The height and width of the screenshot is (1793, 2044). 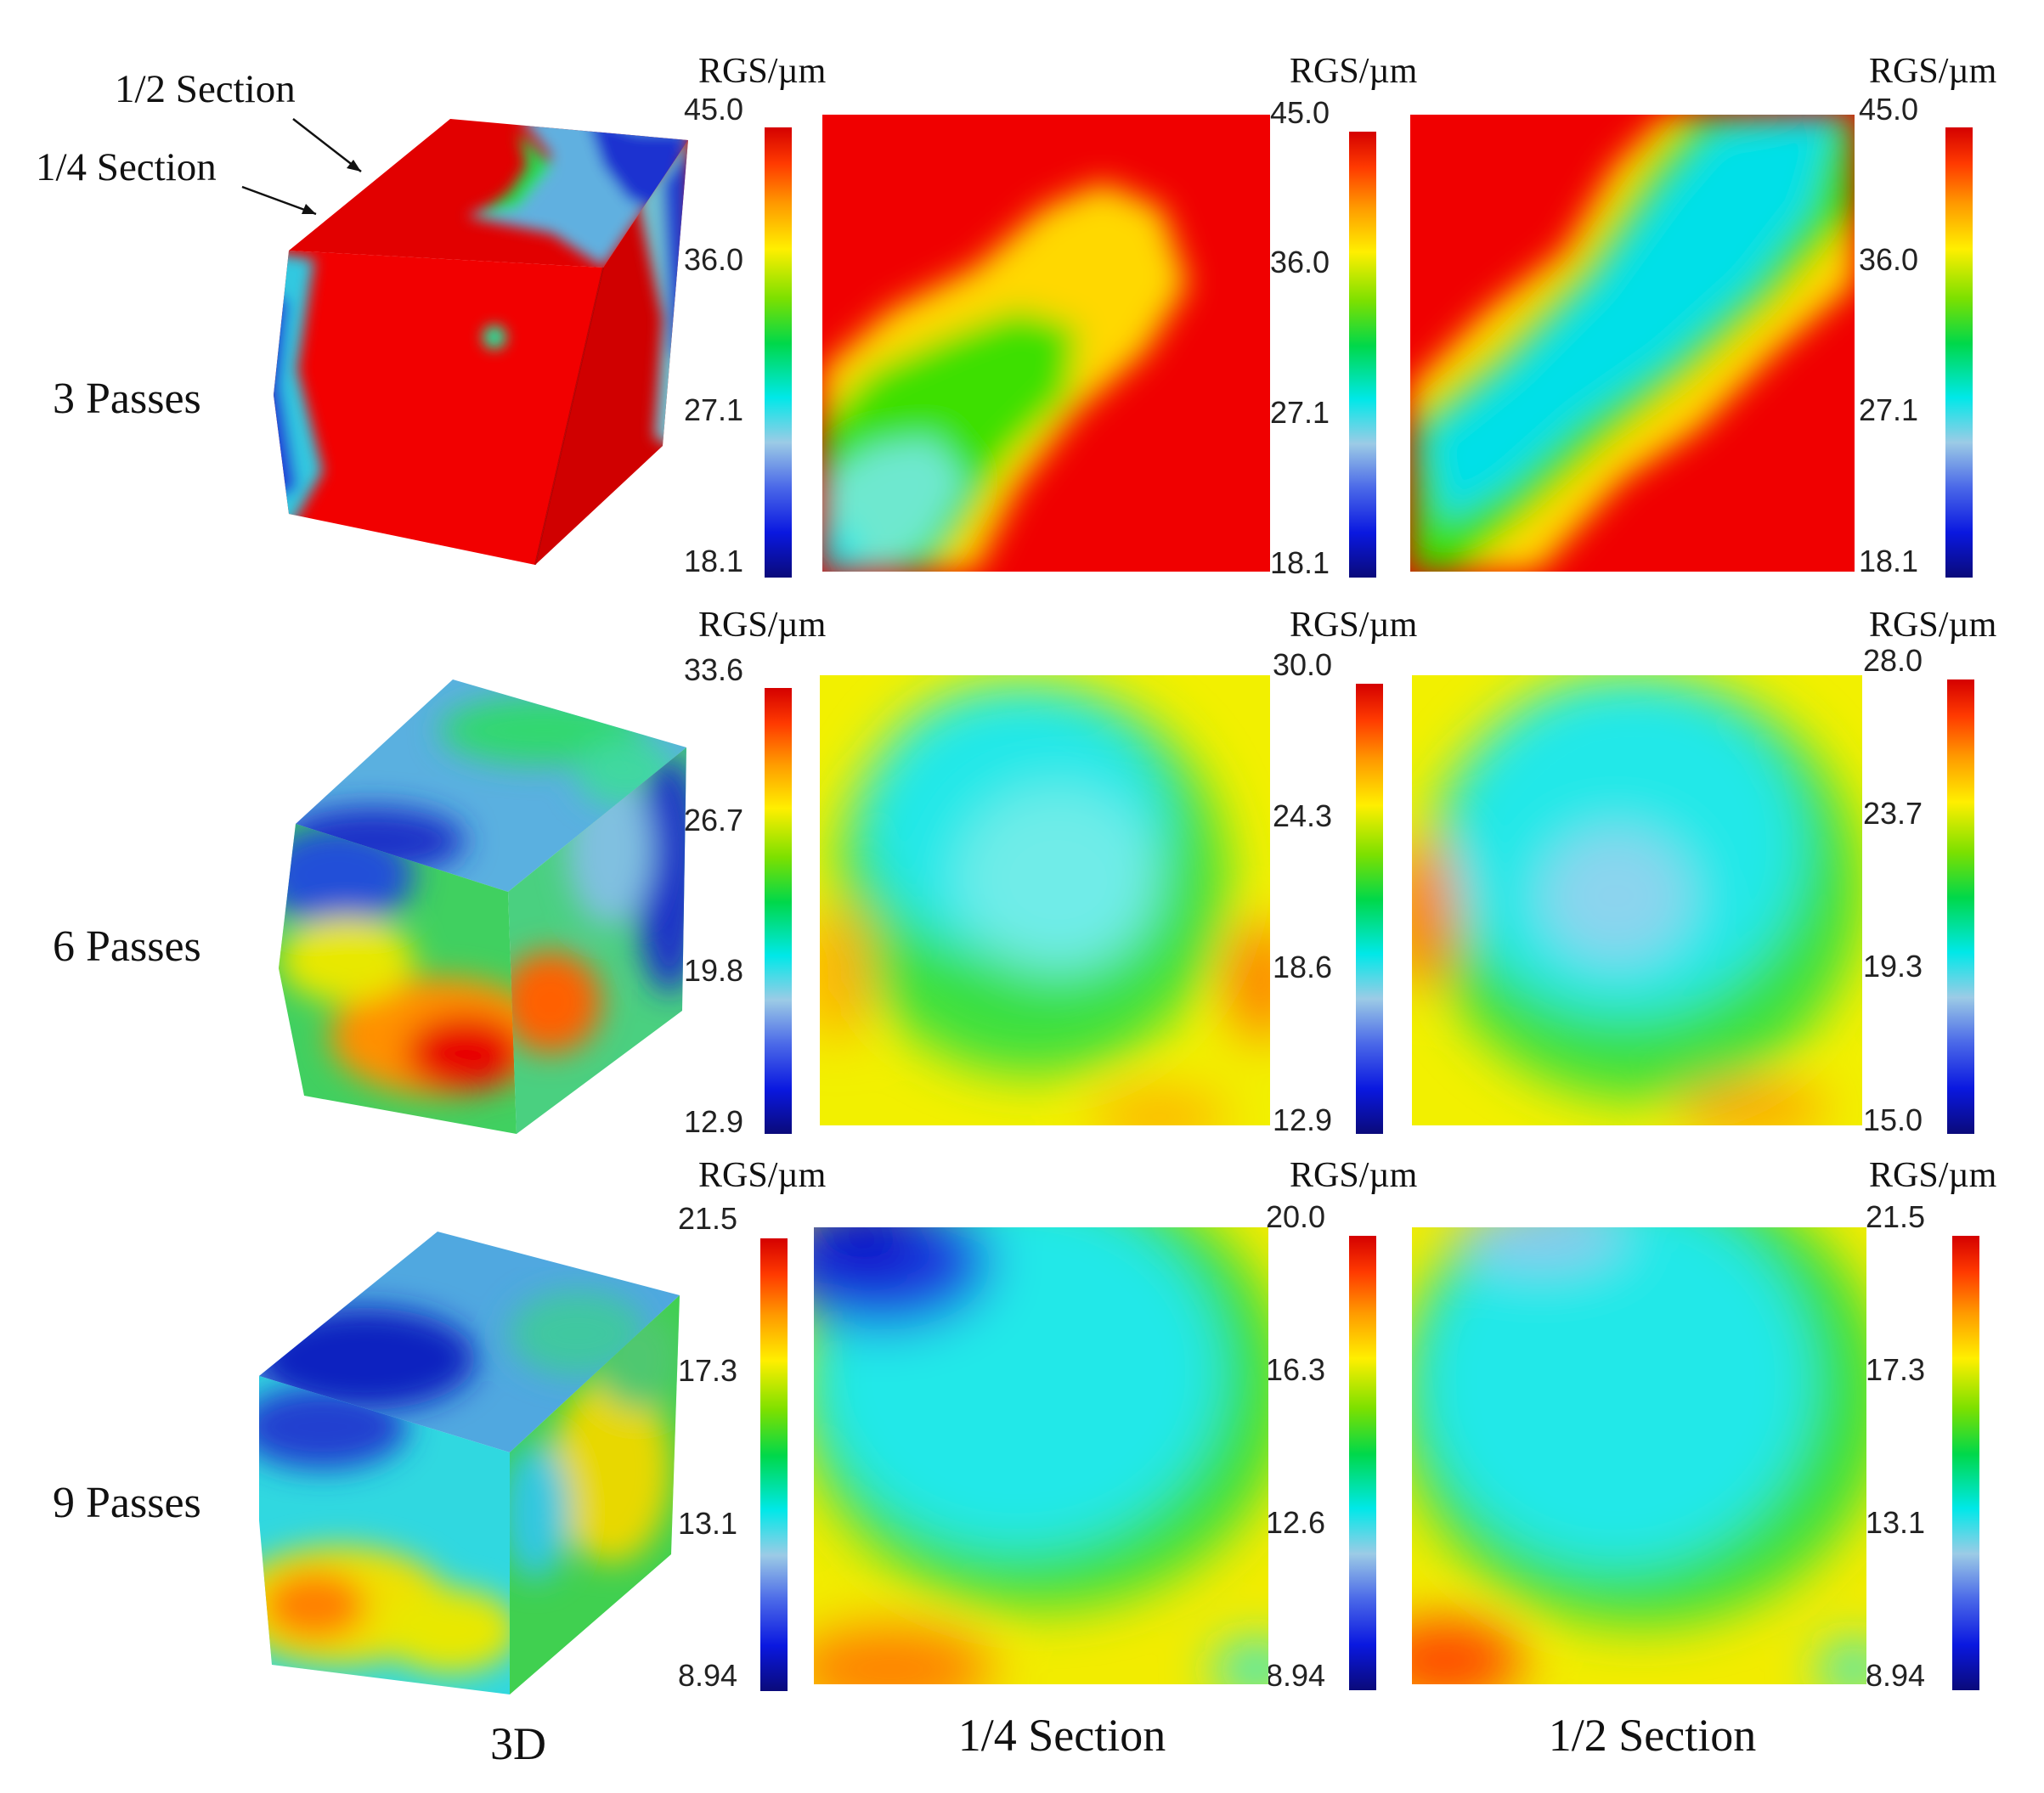 What do you see at coordinates (1639, 1455) in the screenshot?
I see `grain-size-map-9-passes-half-section` at bounding box center [1639, 1455].